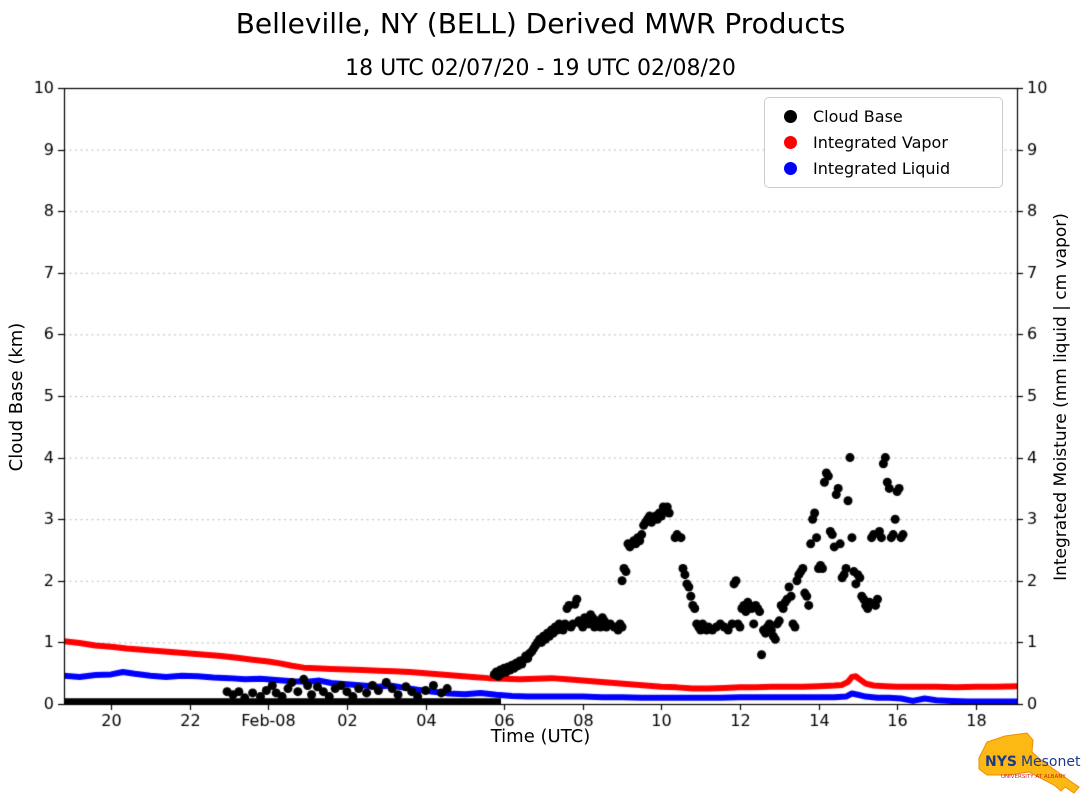 The height and width of the screenshot is (804, 1089). I want to click on logo-text: NYS Mesonet, so click(1033, 762).